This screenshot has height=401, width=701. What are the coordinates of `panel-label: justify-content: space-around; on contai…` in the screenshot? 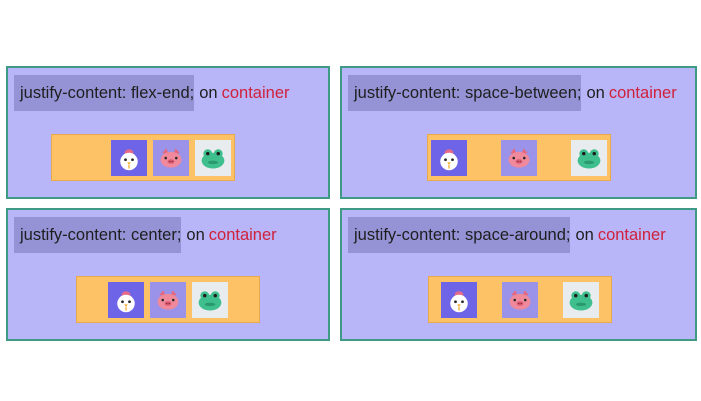 It's located at (507, 235).